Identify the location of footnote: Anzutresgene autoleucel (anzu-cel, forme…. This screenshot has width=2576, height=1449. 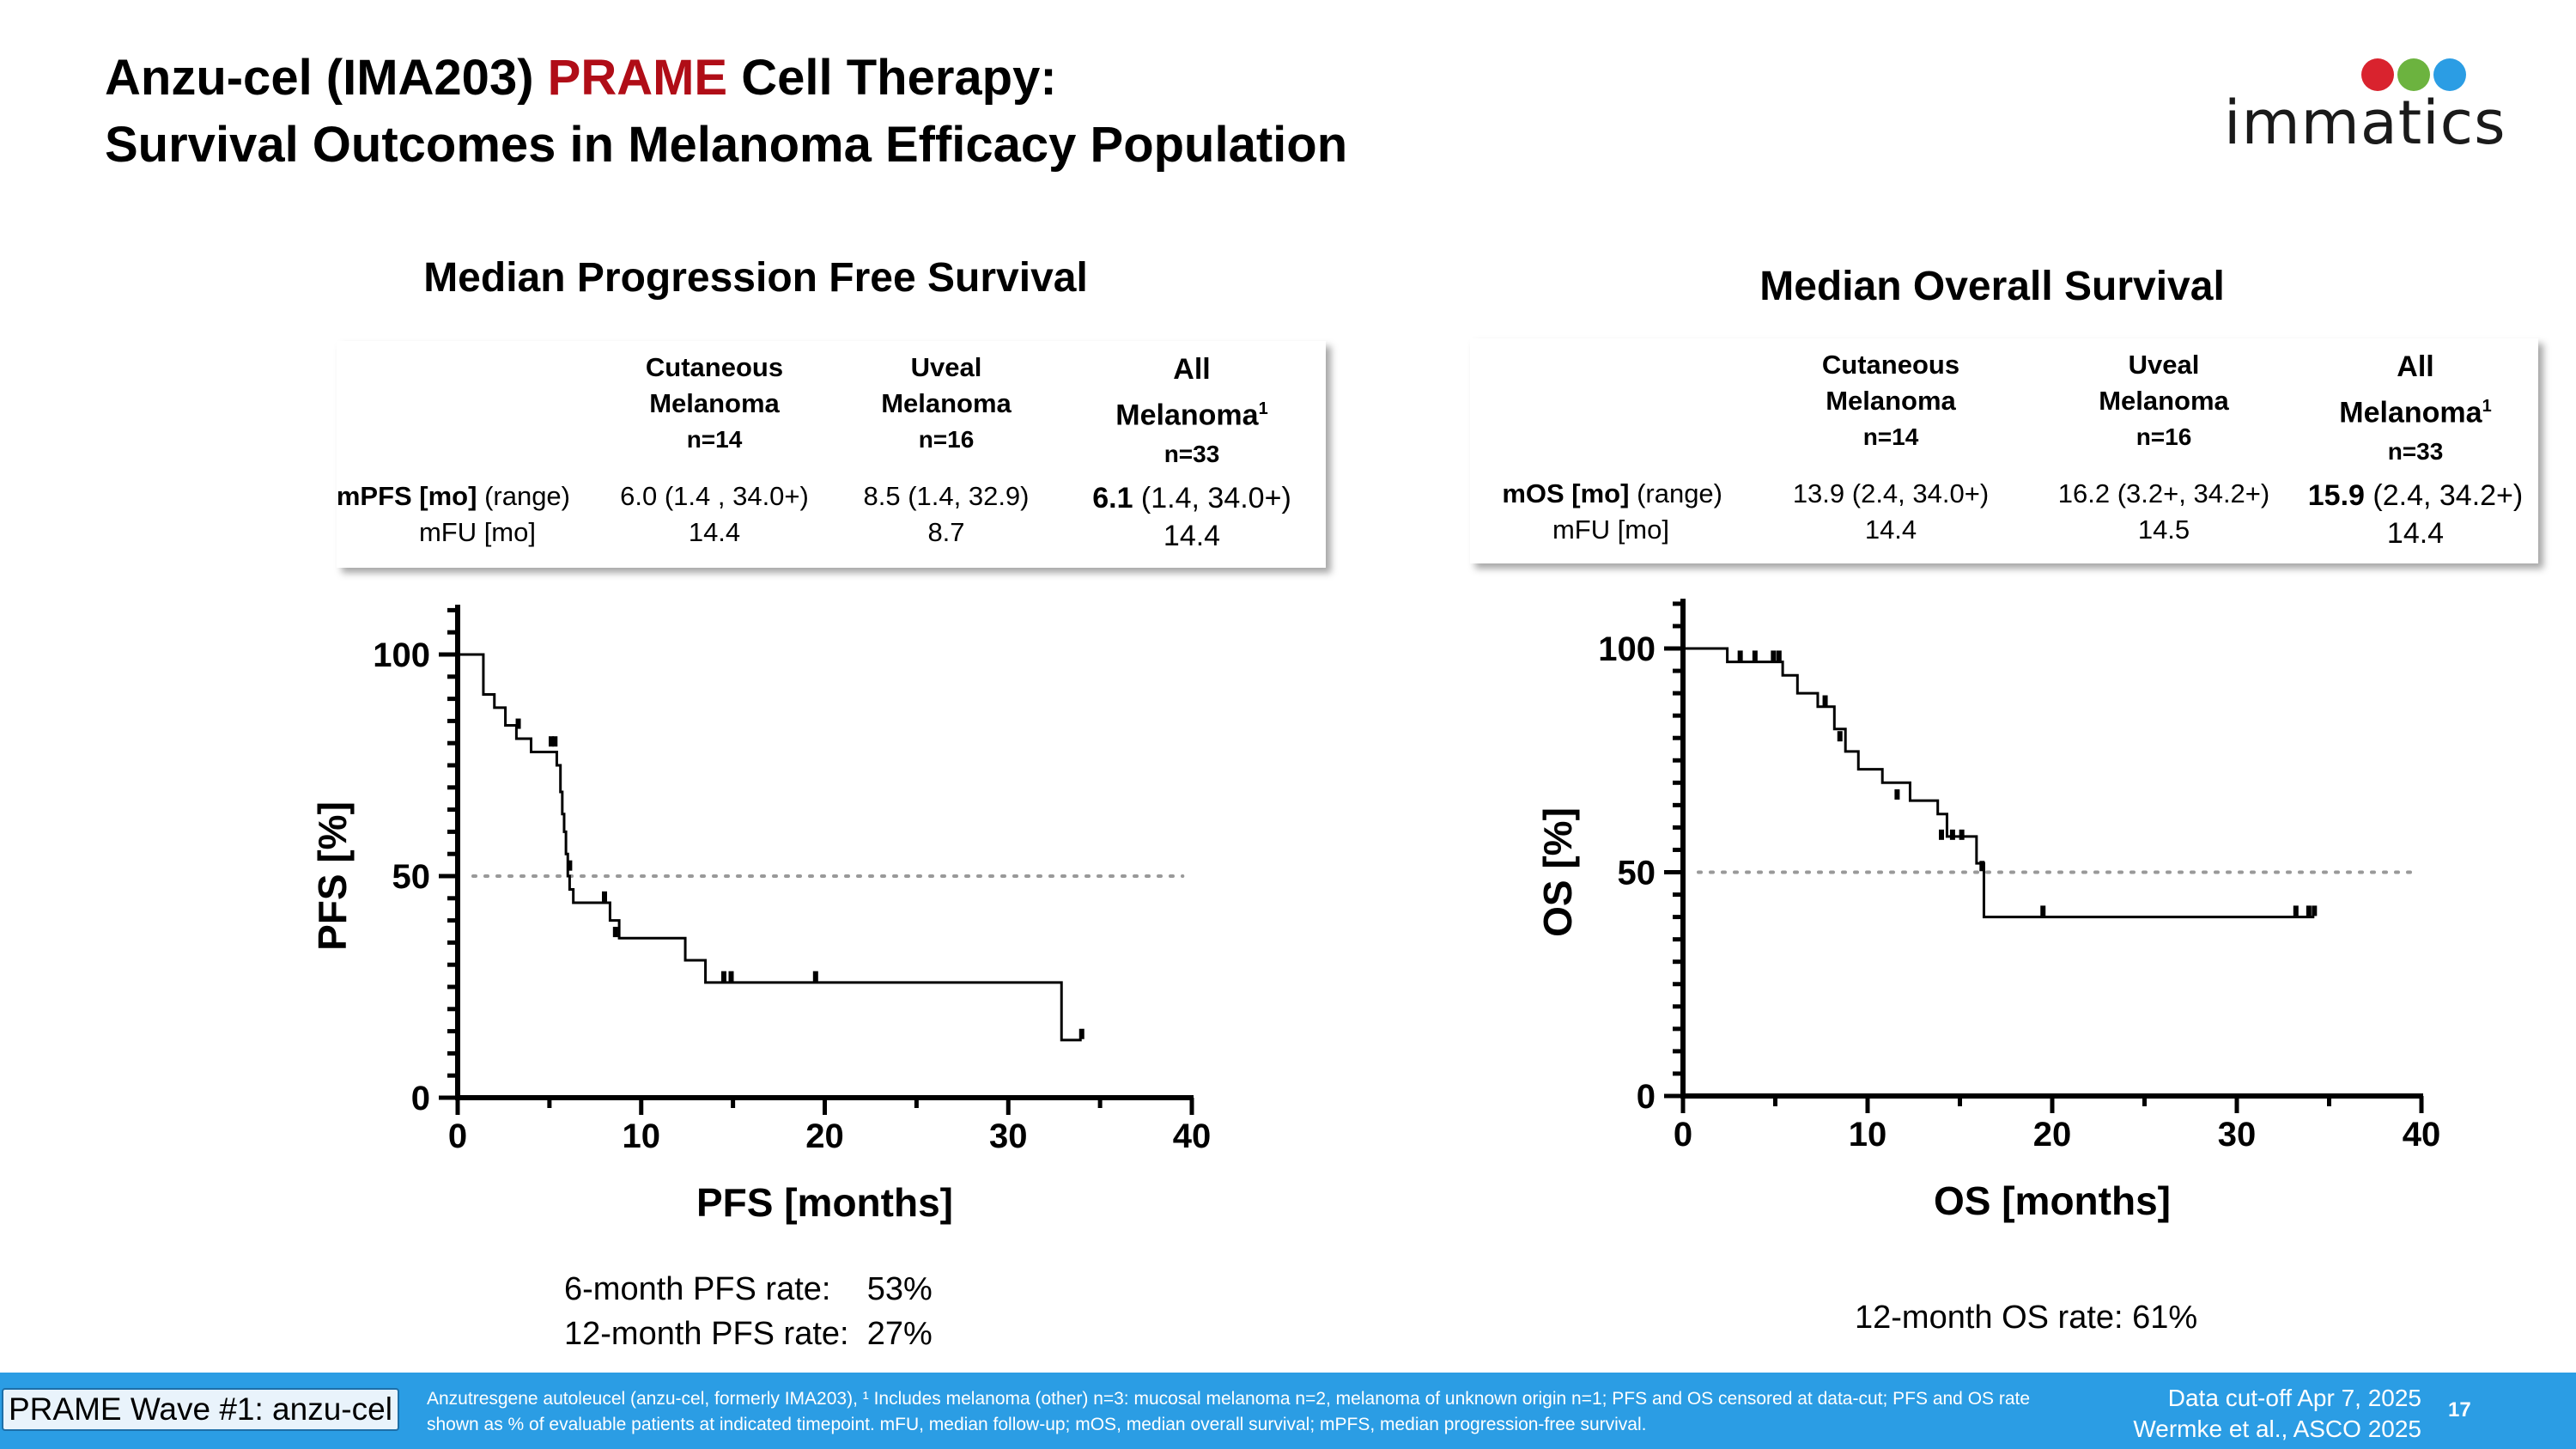
(1229, 1411).